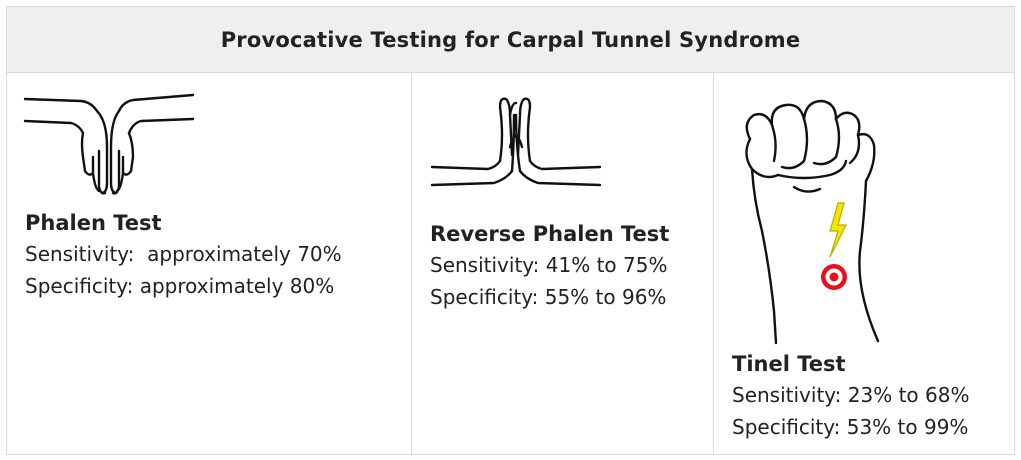 The height and width of the screenshot is (460, 1021). Describe the element at coordinates (838, 230) in the screenshot. I see `lightning-icon` at that location.